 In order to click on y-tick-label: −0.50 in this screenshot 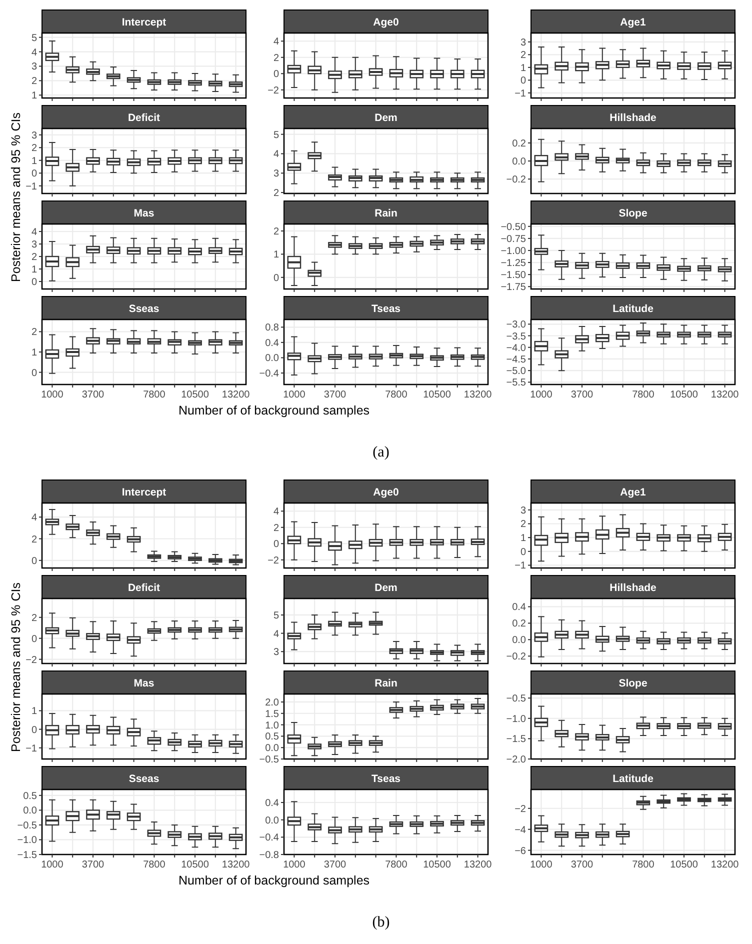, I will do `click(513, 227)`.